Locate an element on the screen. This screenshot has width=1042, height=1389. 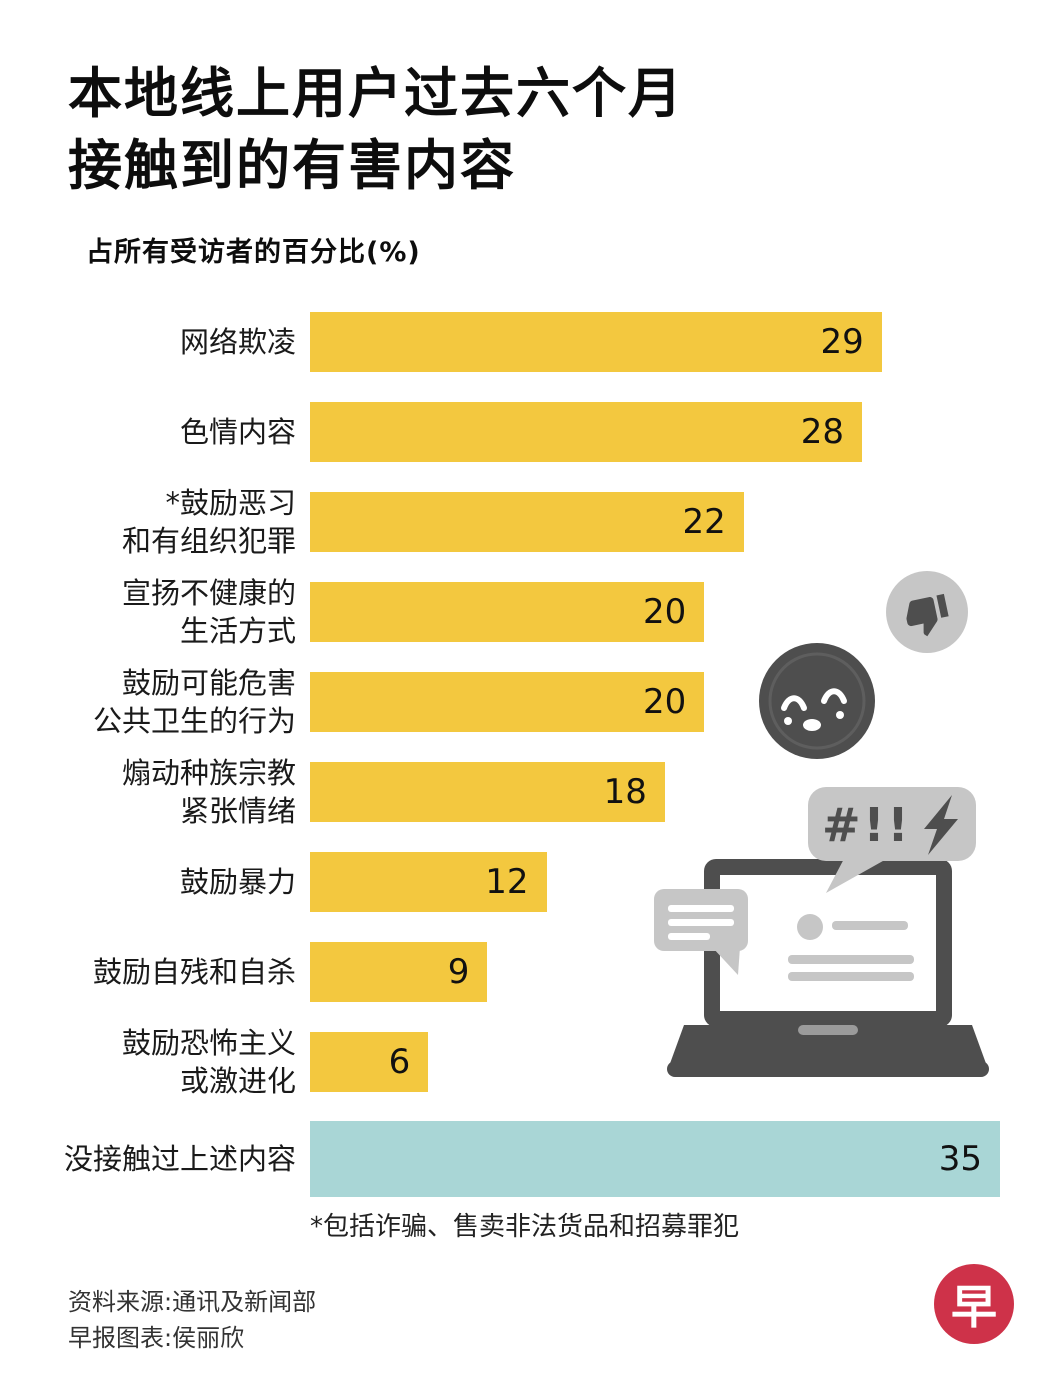
bar-label: 没接触过上述内容 is located at coordinates (179, 1158).